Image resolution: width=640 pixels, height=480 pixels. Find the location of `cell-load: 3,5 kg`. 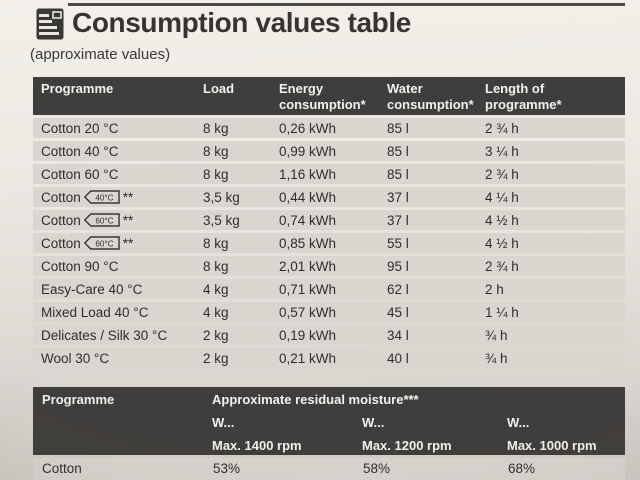

cell-load: 3,5 kg is located at coordinates (221, 197).